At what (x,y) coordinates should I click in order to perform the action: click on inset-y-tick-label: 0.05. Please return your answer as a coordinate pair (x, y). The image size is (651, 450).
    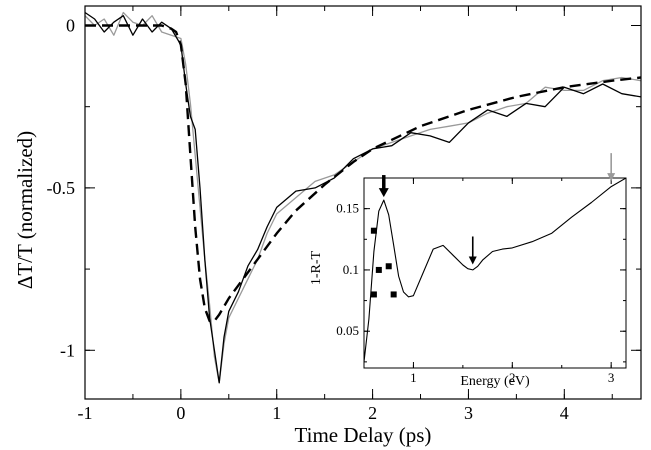
    Looking at the image, I should click on (347, 330).